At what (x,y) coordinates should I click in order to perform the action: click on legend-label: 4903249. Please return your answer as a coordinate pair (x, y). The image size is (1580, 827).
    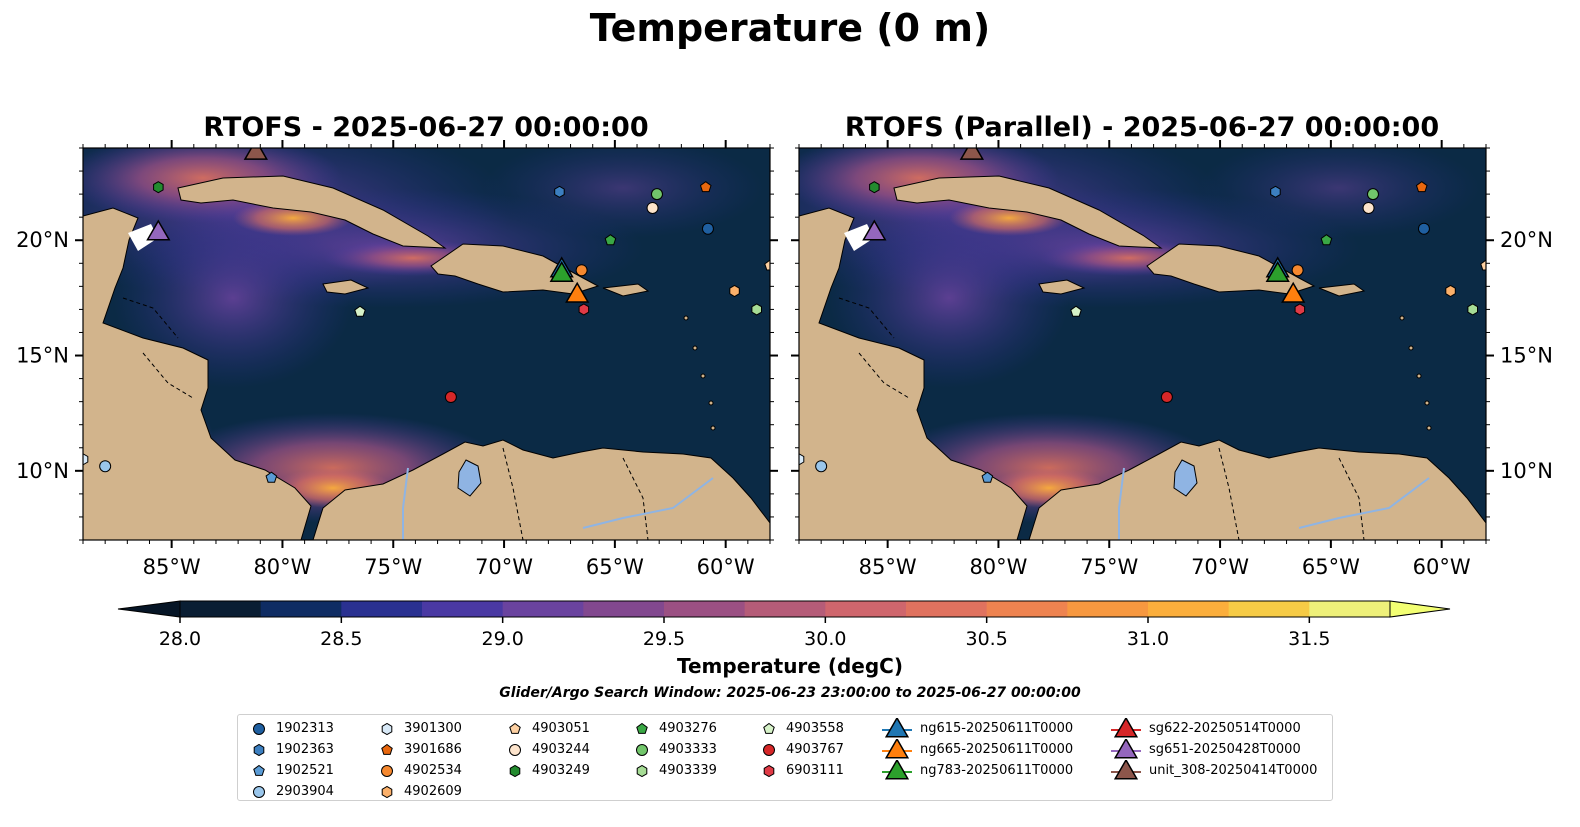
    Looking at the image, I should click on (561, 770).